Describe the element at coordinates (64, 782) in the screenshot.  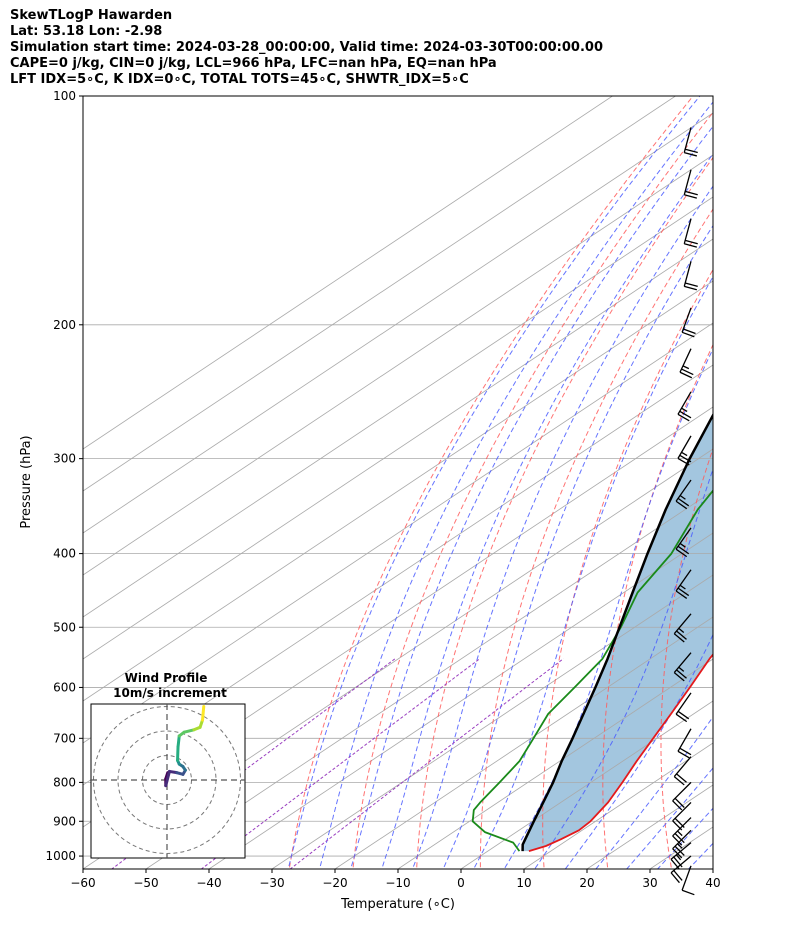
I see `y-tick-label: 800` at that location.